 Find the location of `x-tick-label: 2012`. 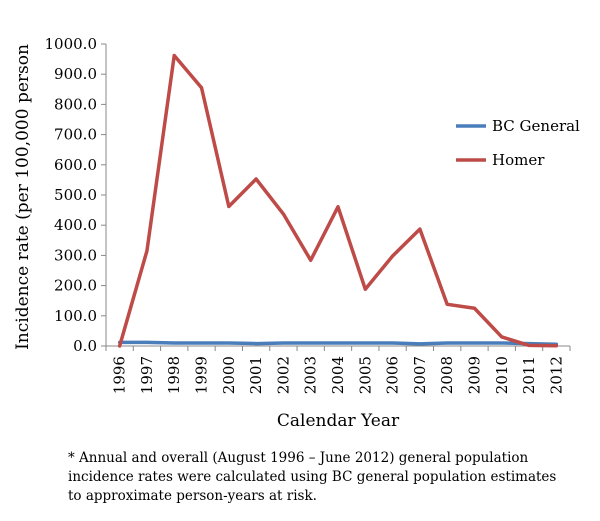

x-tick-label: 2012 is located at coordinates (556, 375).